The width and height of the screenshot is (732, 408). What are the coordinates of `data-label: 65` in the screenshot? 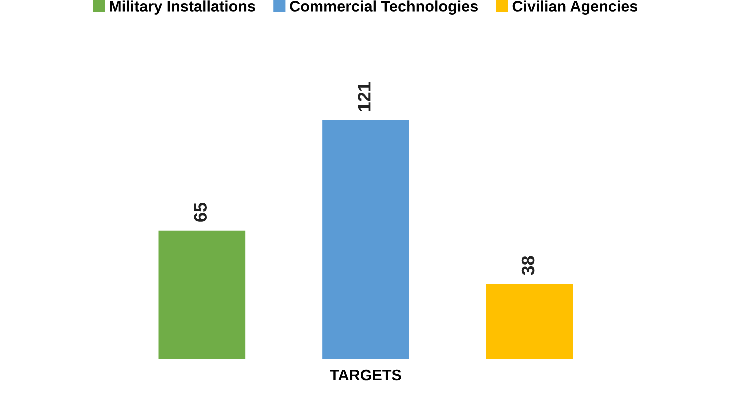 It's located at (201, 212).